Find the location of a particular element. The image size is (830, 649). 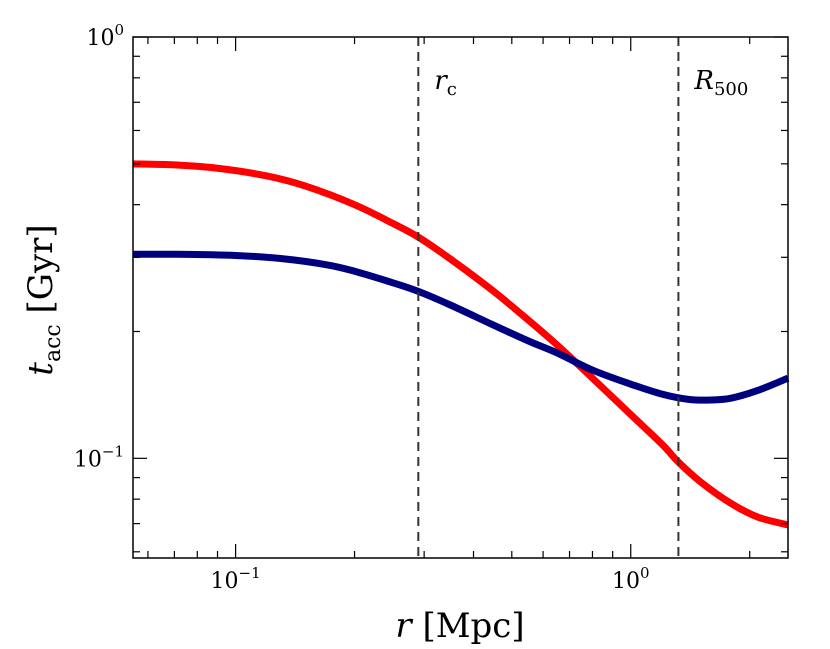

x-tick-label: 10⁰ is located at coordinates (631, 579).